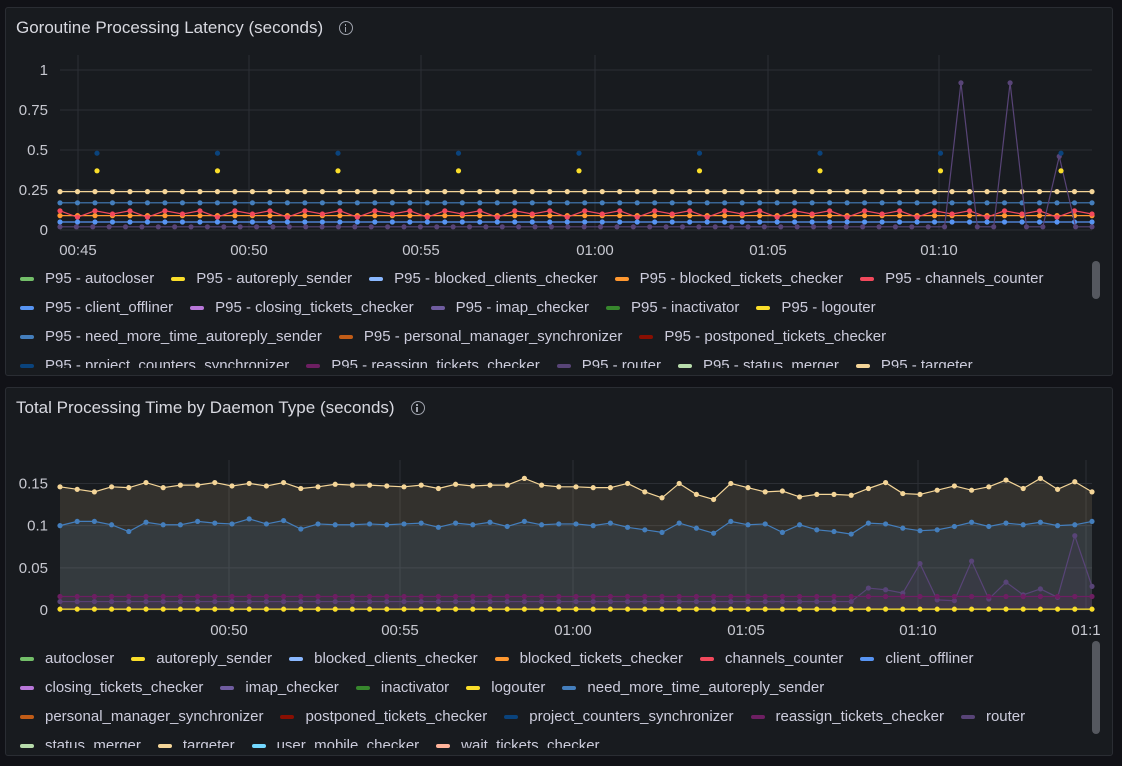 The image size is (1122, 766). What do you see at coordinates (914, 359) in the screenshot?
I see `legend-item: P95 - targeter` at bounding box center [914, 359].